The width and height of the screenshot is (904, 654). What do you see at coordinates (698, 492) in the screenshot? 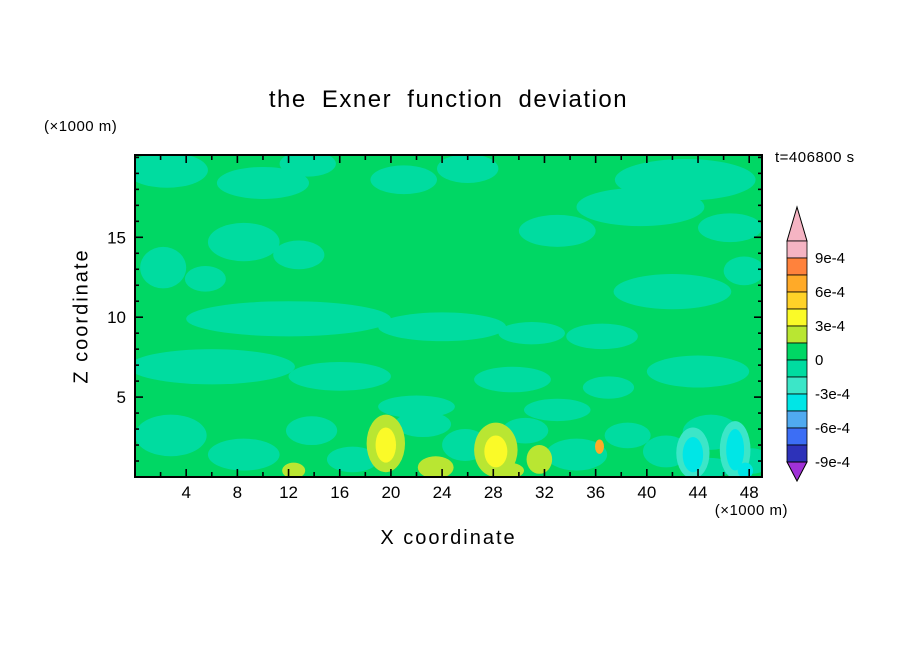
I see `x-tick-label: 44` at bounding box center [698, 492].